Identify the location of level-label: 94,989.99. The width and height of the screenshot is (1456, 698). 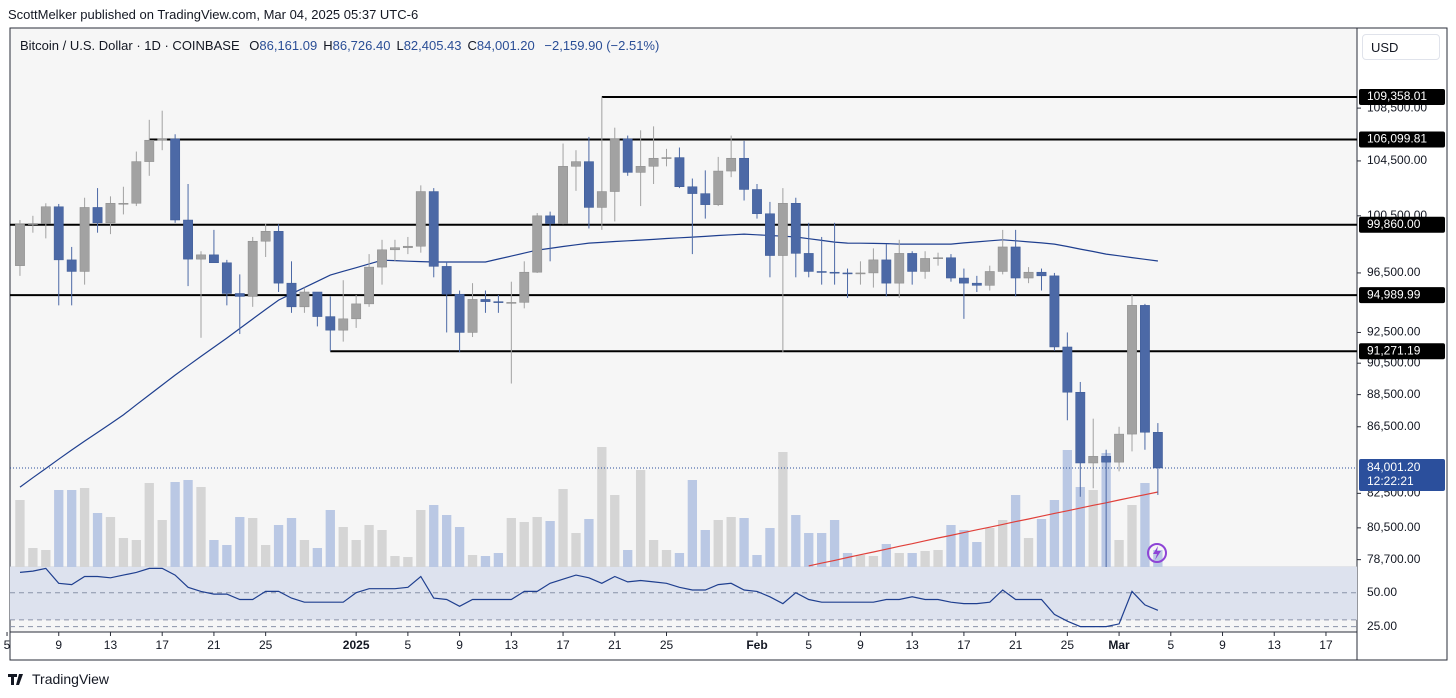
(1394, 294).